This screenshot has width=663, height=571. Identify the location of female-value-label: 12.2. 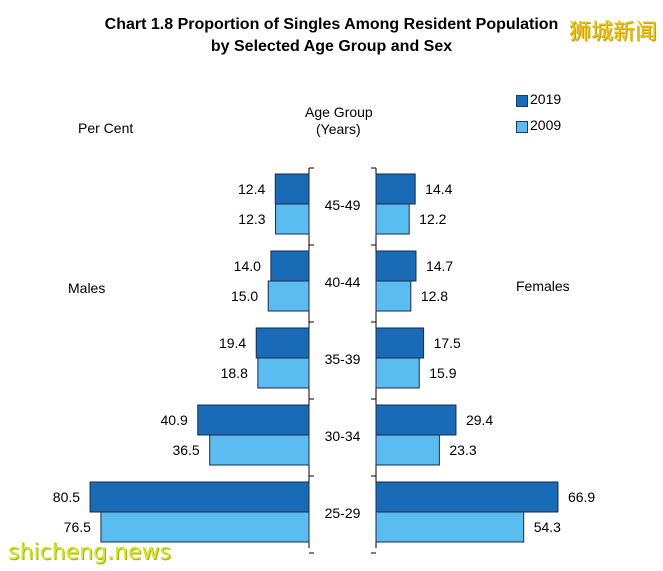
(432, 219).